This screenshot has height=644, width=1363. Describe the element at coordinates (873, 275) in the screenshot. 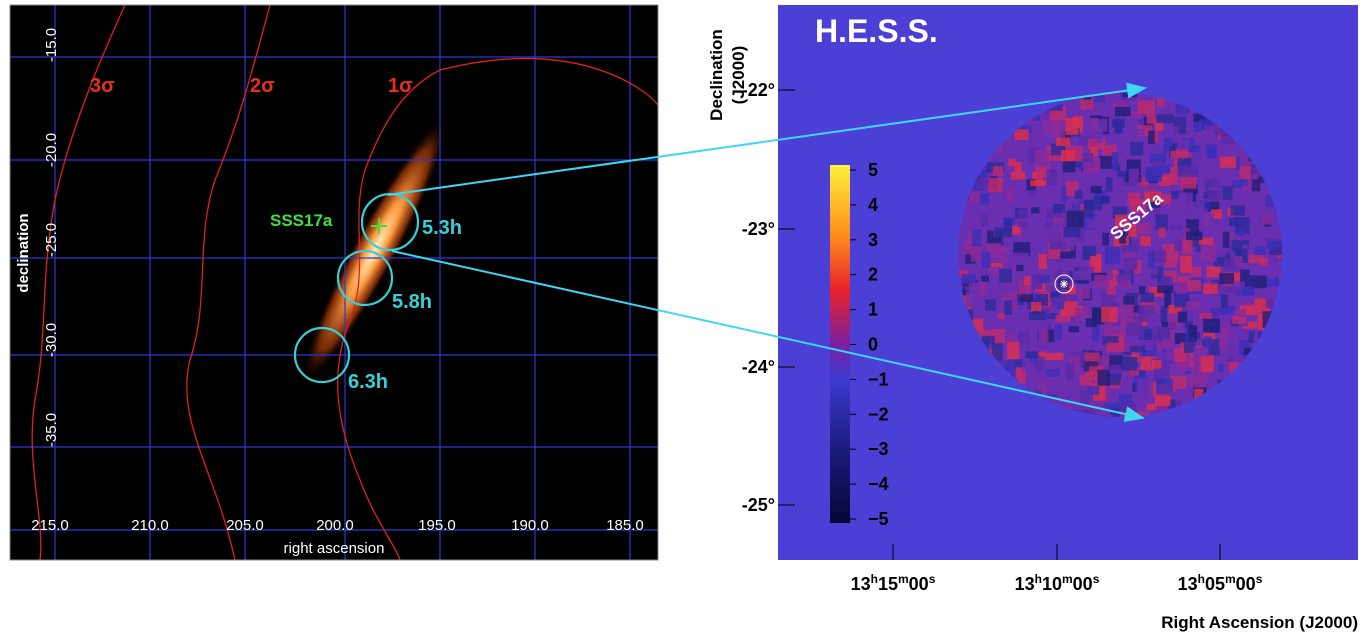

I see `colorbar-tick-label: 2` at that location.